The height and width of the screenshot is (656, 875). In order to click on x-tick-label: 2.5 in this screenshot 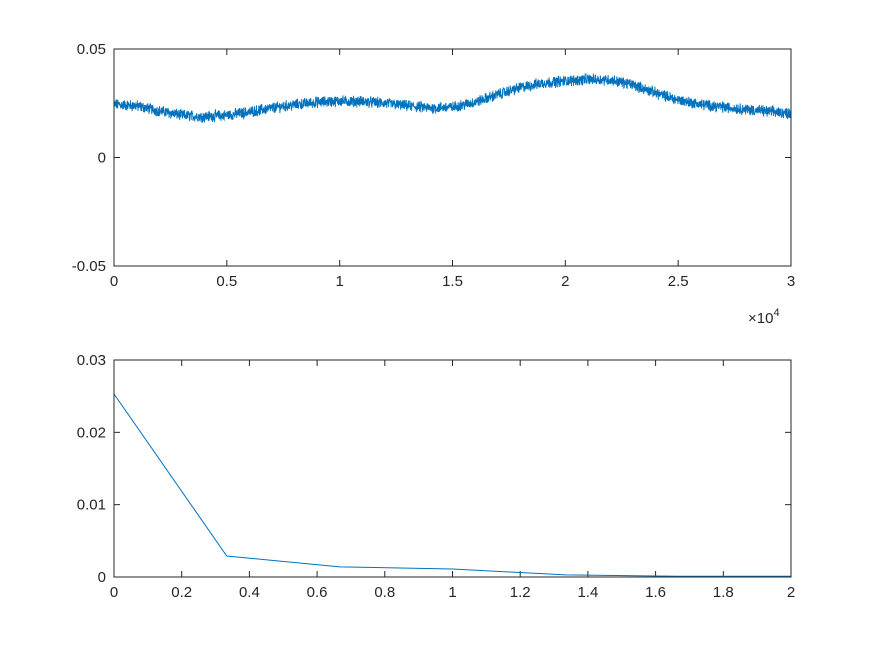, I will do `click(678, 281)`.